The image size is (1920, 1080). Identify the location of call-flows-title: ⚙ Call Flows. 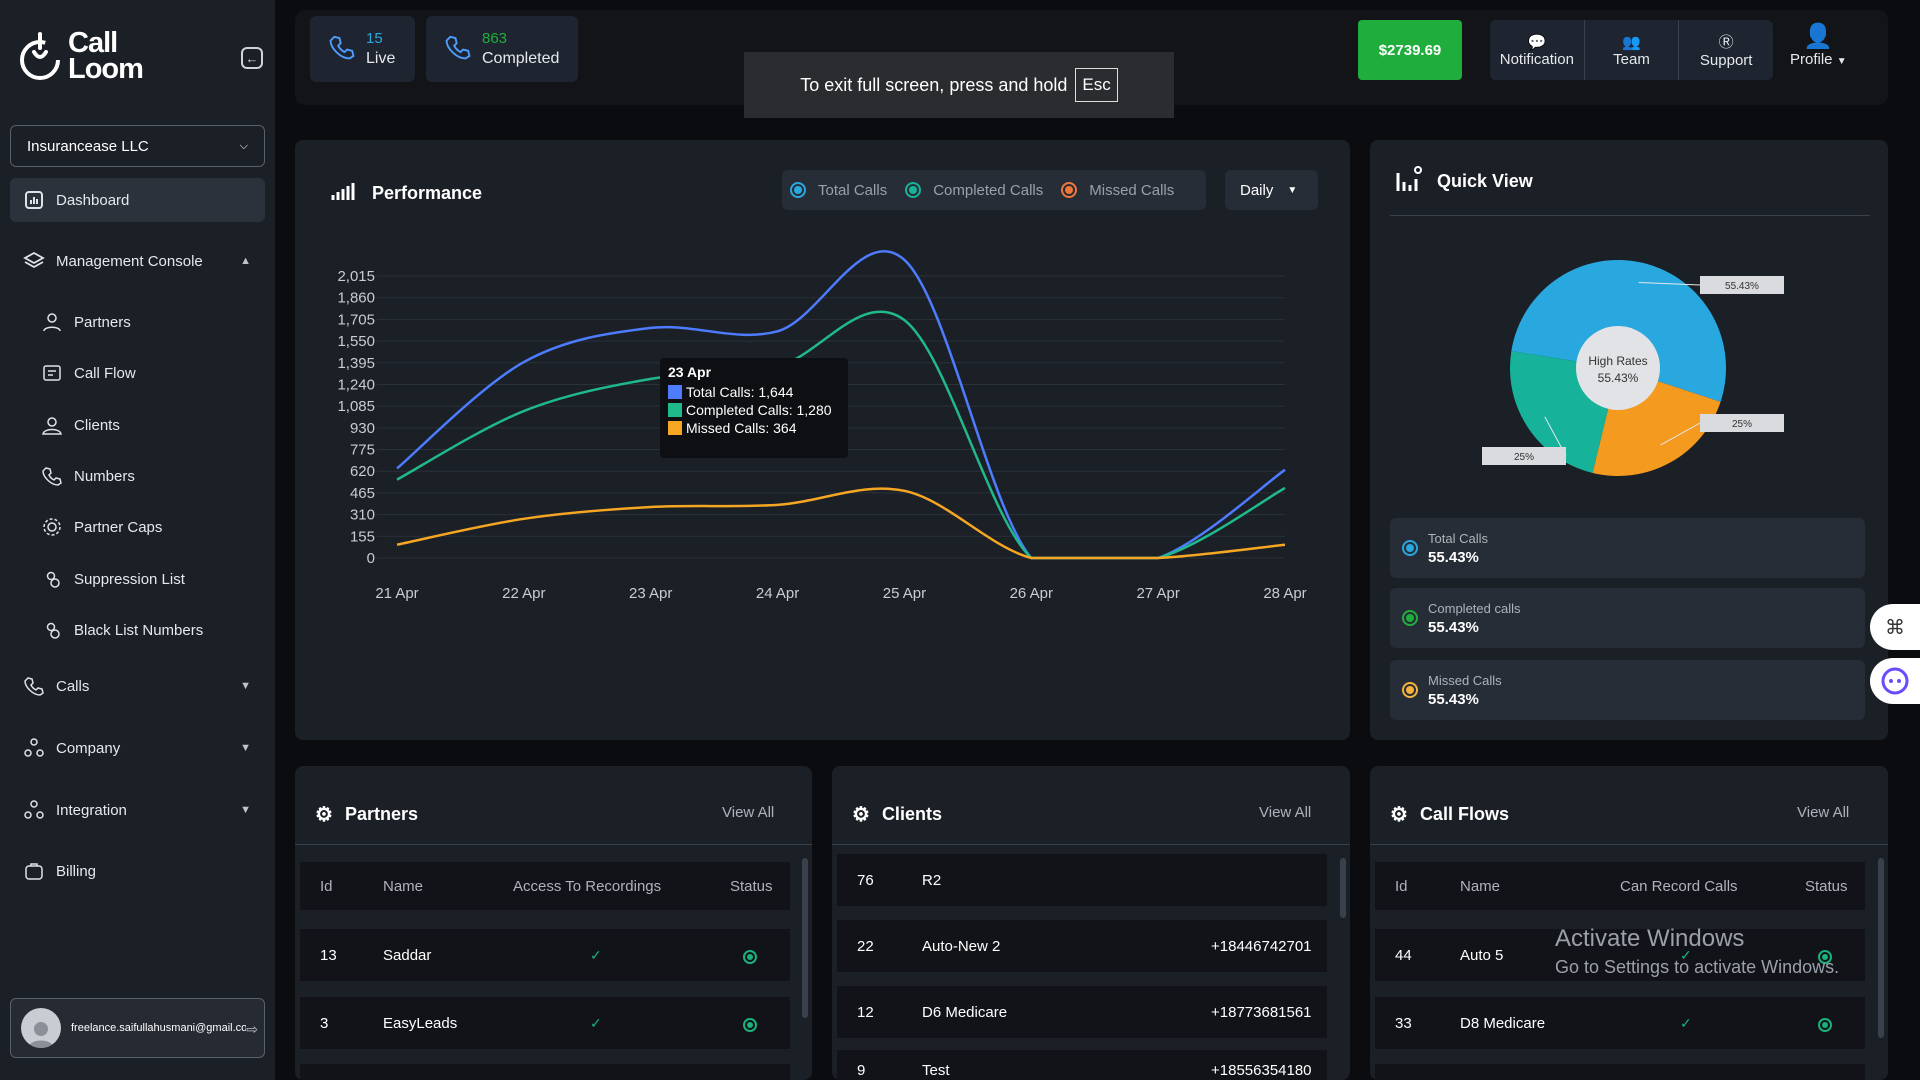
(1449, 814).